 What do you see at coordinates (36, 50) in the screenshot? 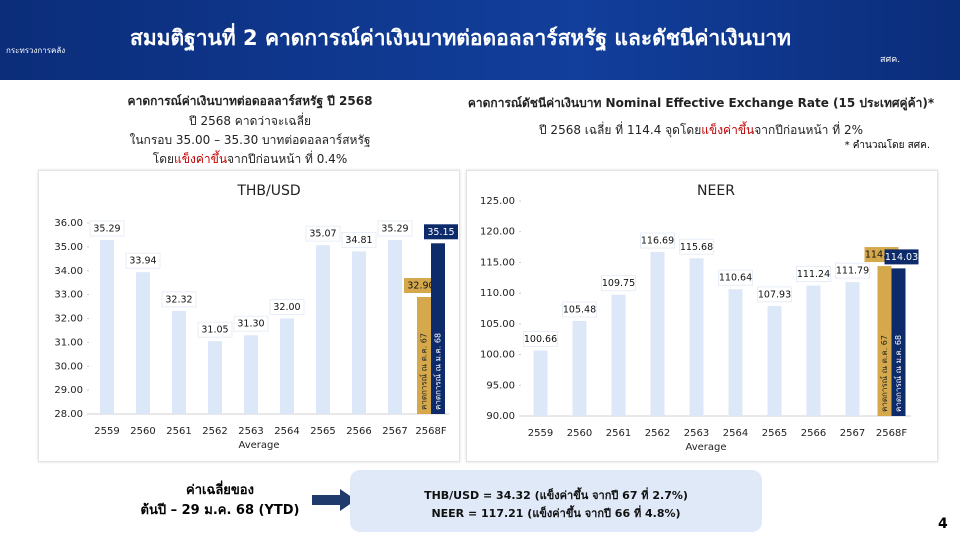
I see `ministry-logo-text: กระทรวงการคลัง` at bounding box center [36, 50].